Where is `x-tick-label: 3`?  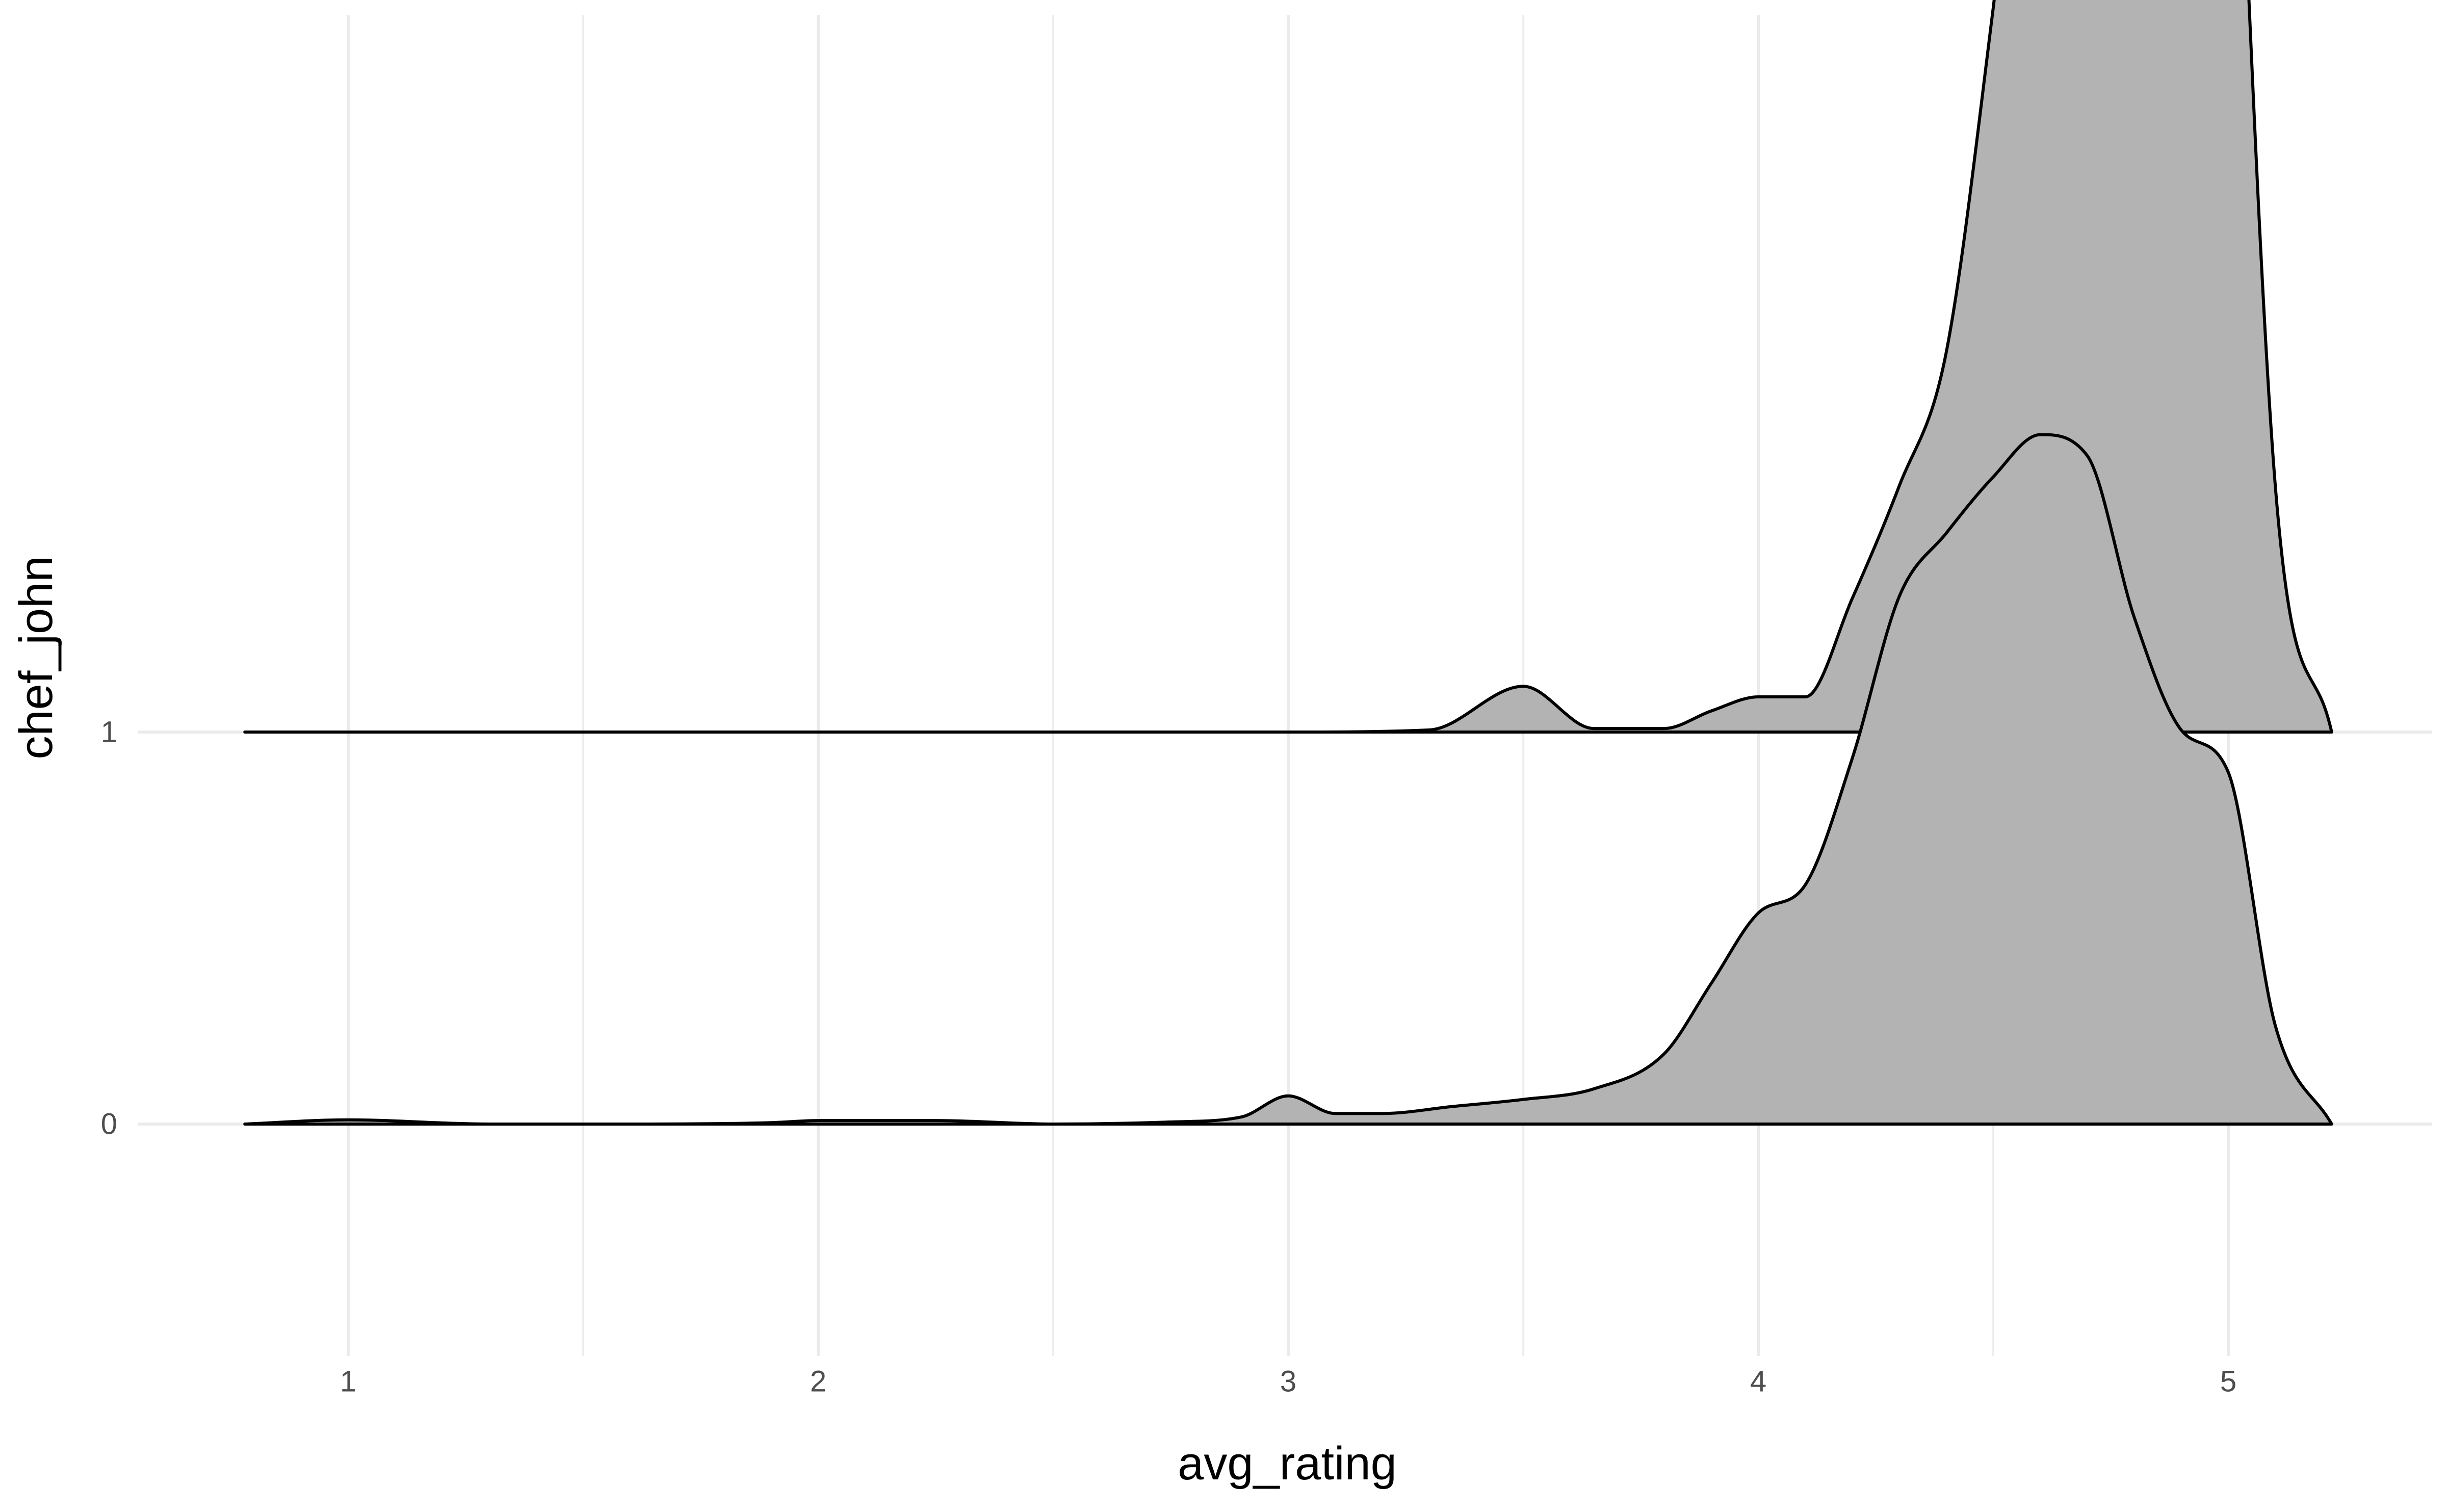 x-tick-label: 3 is located at coordinates (1288, 1381).